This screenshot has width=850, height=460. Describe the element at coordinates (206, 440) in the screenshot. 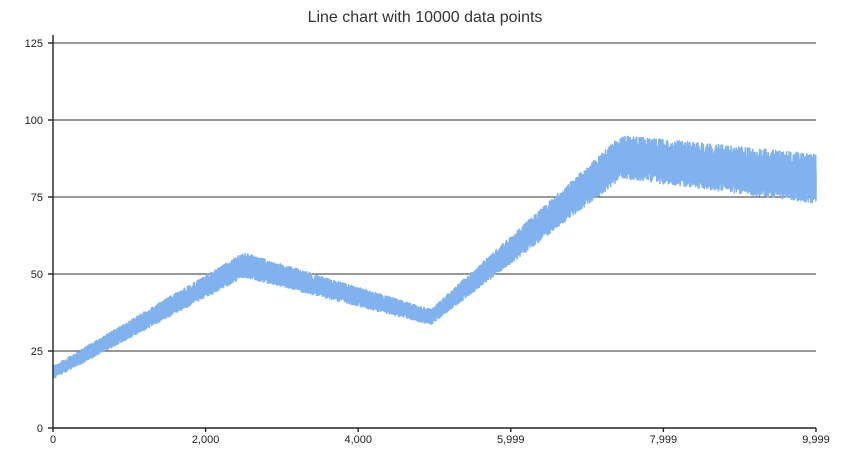

I see `x-tick-label: 2,000` at that location.